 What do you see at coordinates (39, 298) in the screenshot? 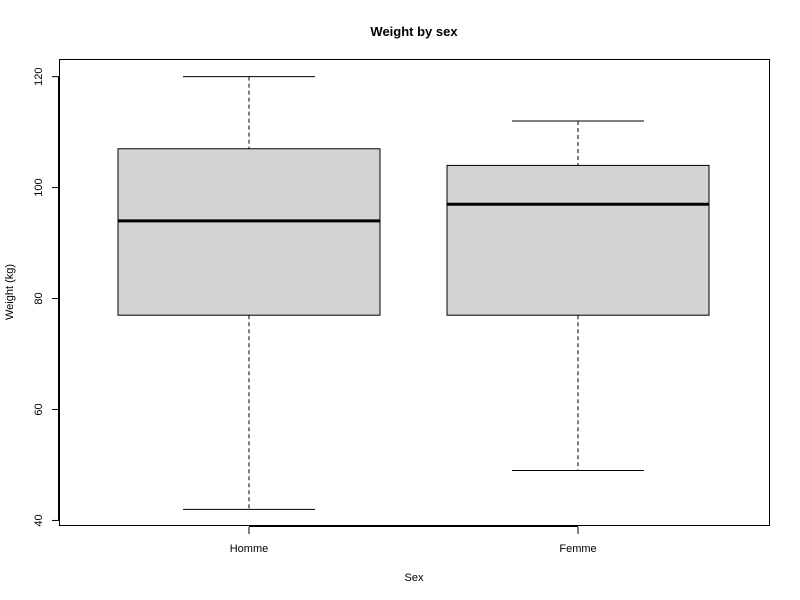
I see `y-tick-label: 80` at bounding box center [39, 298].